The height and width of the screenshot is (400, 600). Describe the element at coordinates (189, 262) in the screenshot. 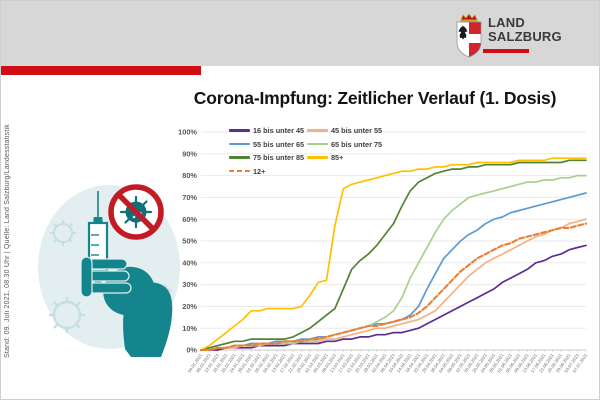

I see `y-axis-label: 40%` at that location.